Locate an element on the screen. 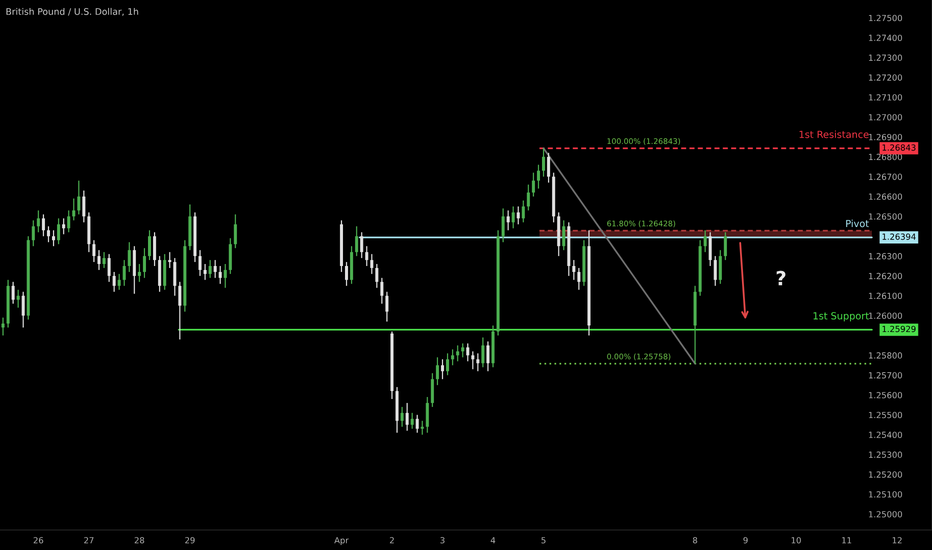 This screenshot has width=932, height=550. y-tick-label: 1.26800 is located at coordinates (885, 157).